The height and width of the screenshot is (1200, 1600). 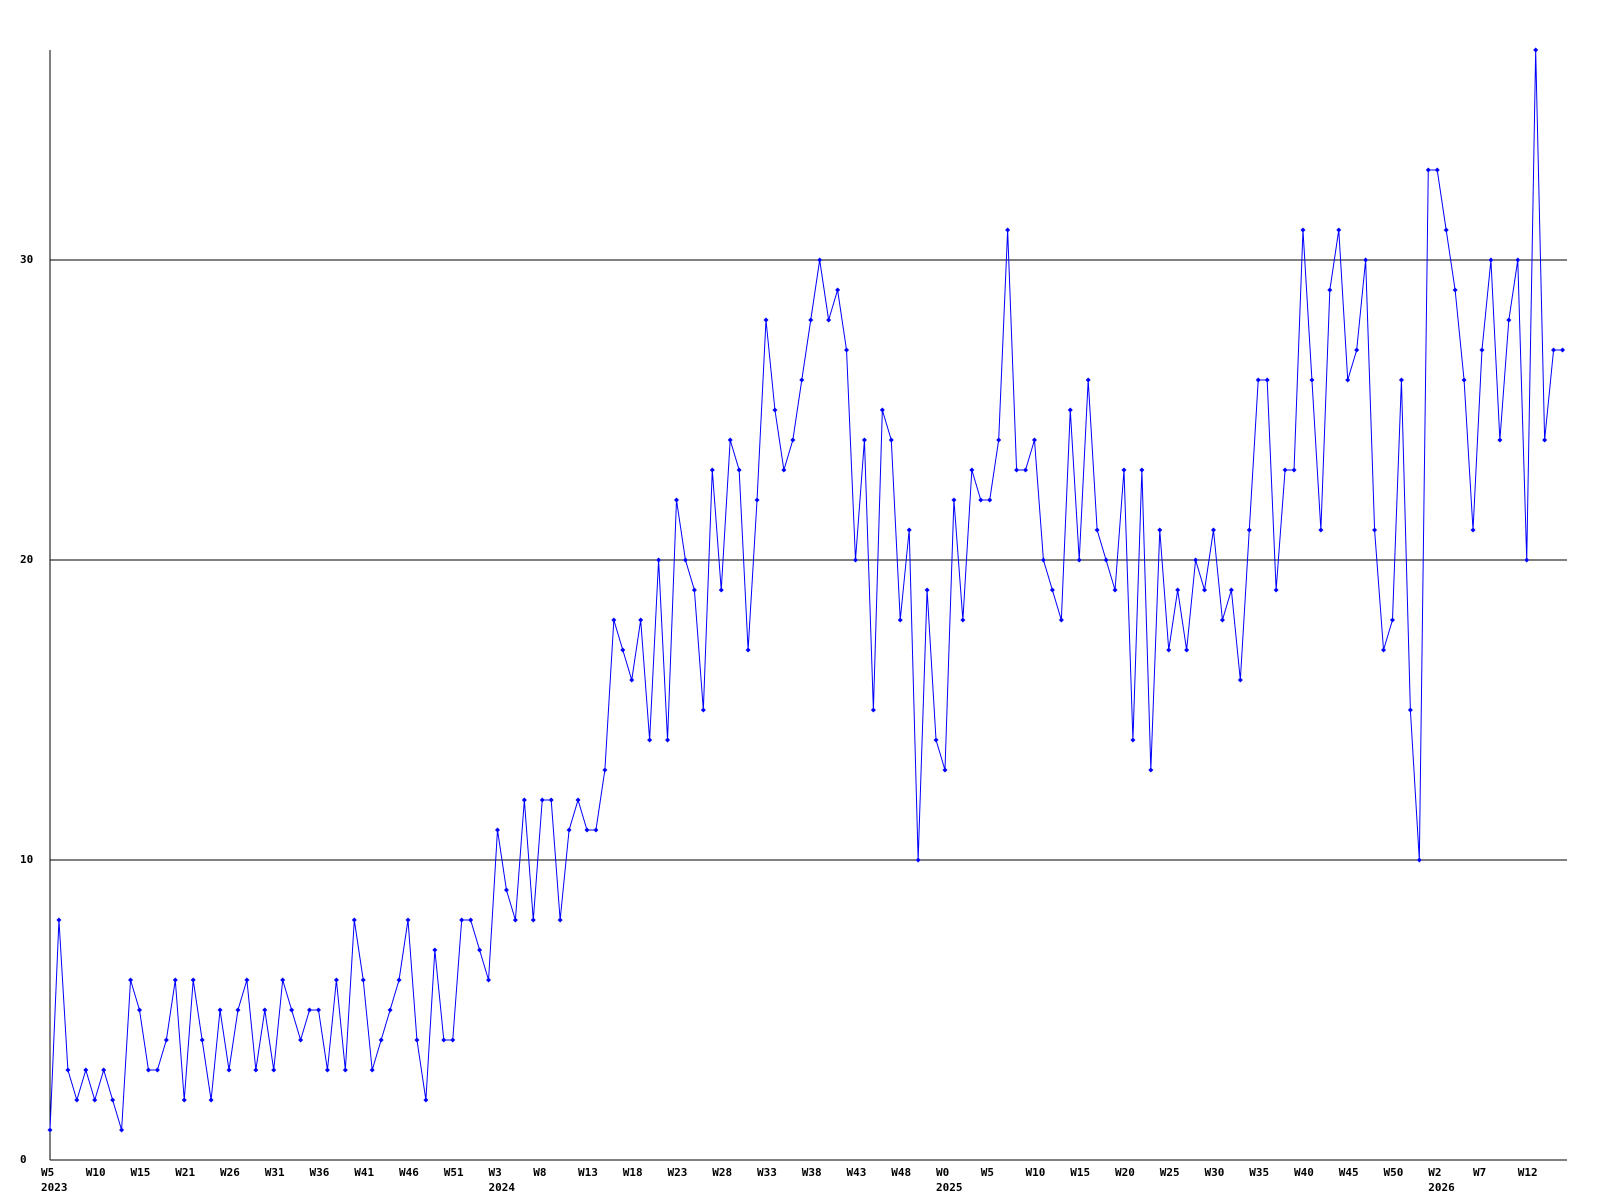 What do you see at coordinates (722, 1172) in the screenshot?
I see `x-tick-label: W28` at bounding box center [722, 1172].